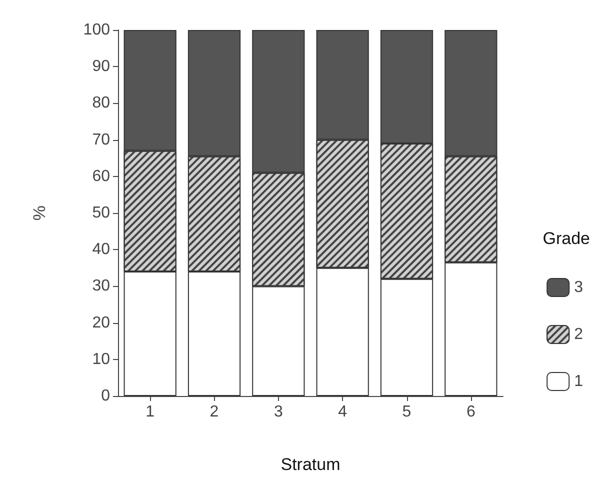  What do you see at coordinates (101, 213) in the screenshot?
I see `y-tick-label: 50` at bounding box center [101, 213].